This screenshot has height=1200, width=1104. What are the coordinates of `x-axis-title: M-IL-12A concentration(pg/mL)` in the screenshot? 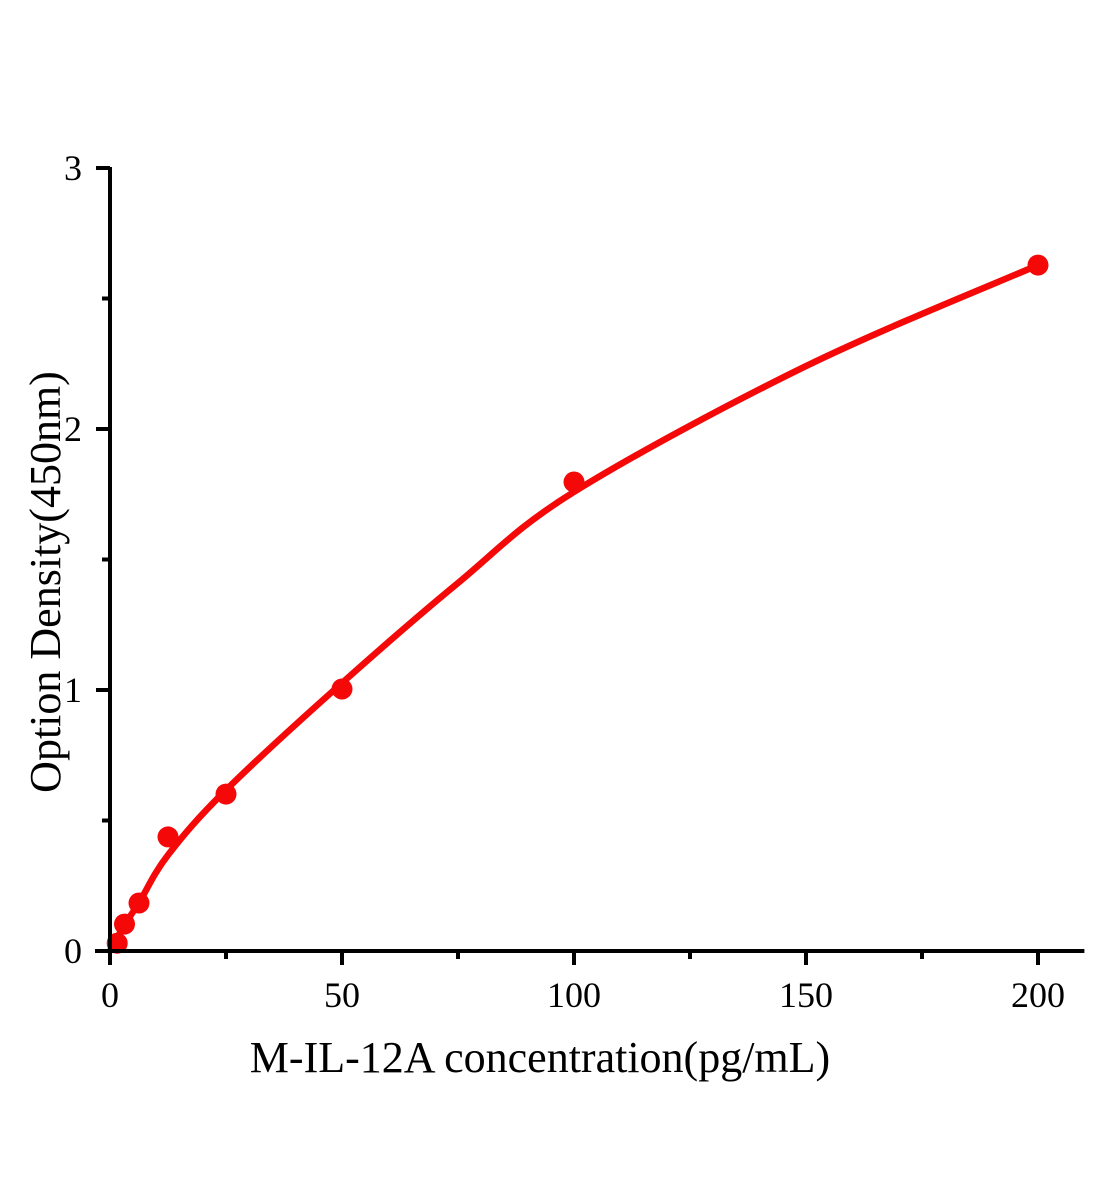 It's located at (540, 1057).